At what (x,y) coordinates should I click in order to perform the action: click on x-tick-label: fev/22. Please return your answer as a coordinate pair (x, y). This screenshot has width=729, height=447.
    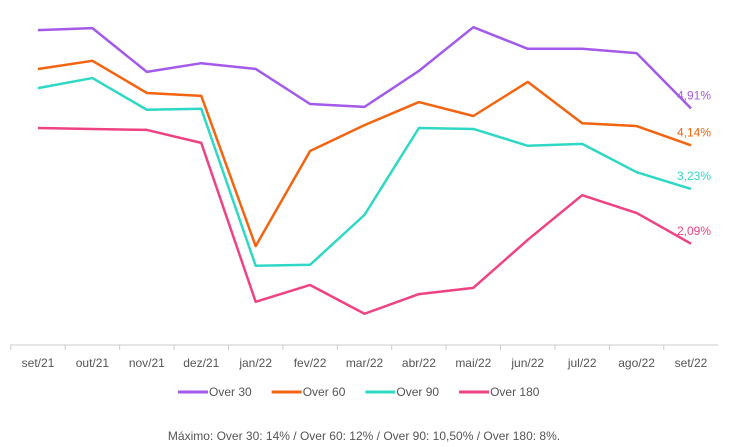
    Looking at the image, I should click on (310, 363).